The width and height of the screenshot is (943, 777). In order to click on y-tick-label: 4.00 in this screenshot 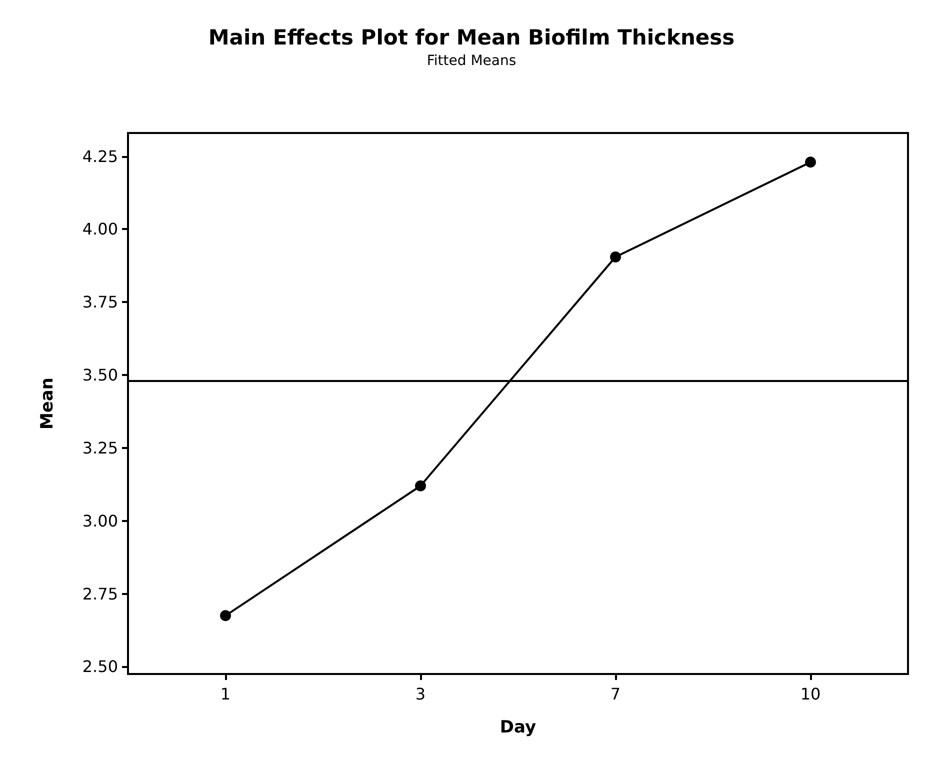, I will do `click(100, 229)`.